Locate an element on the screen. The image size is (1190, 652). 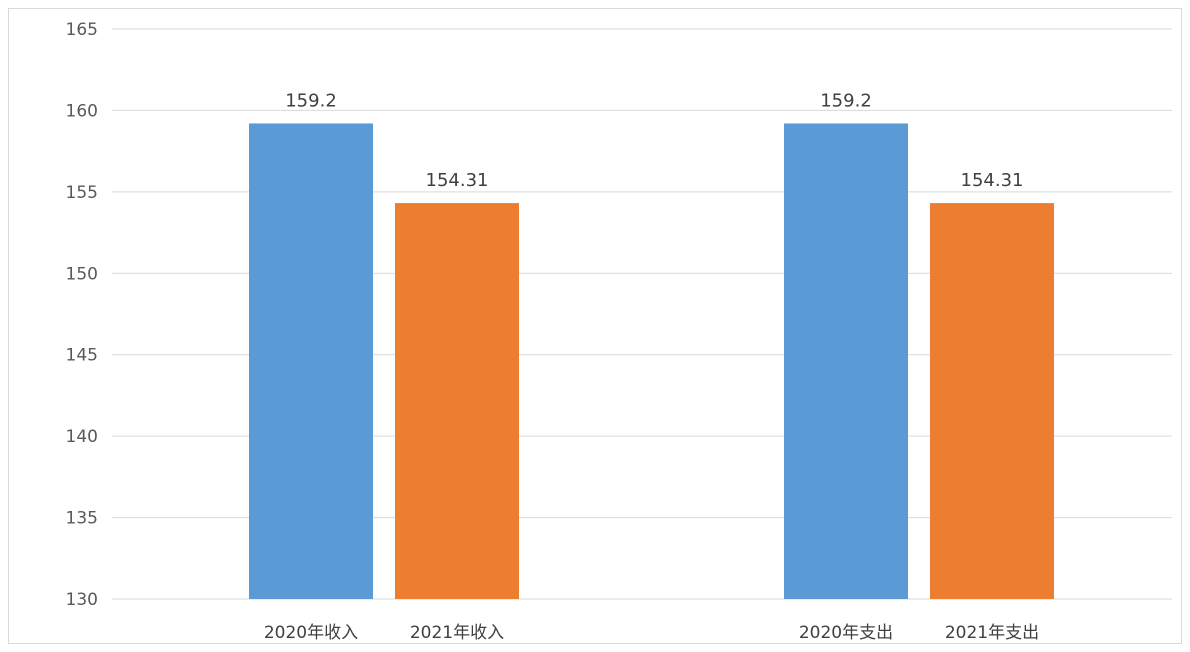
data-label-2020年支出: 159.2 is located at coordinates (846, 100).